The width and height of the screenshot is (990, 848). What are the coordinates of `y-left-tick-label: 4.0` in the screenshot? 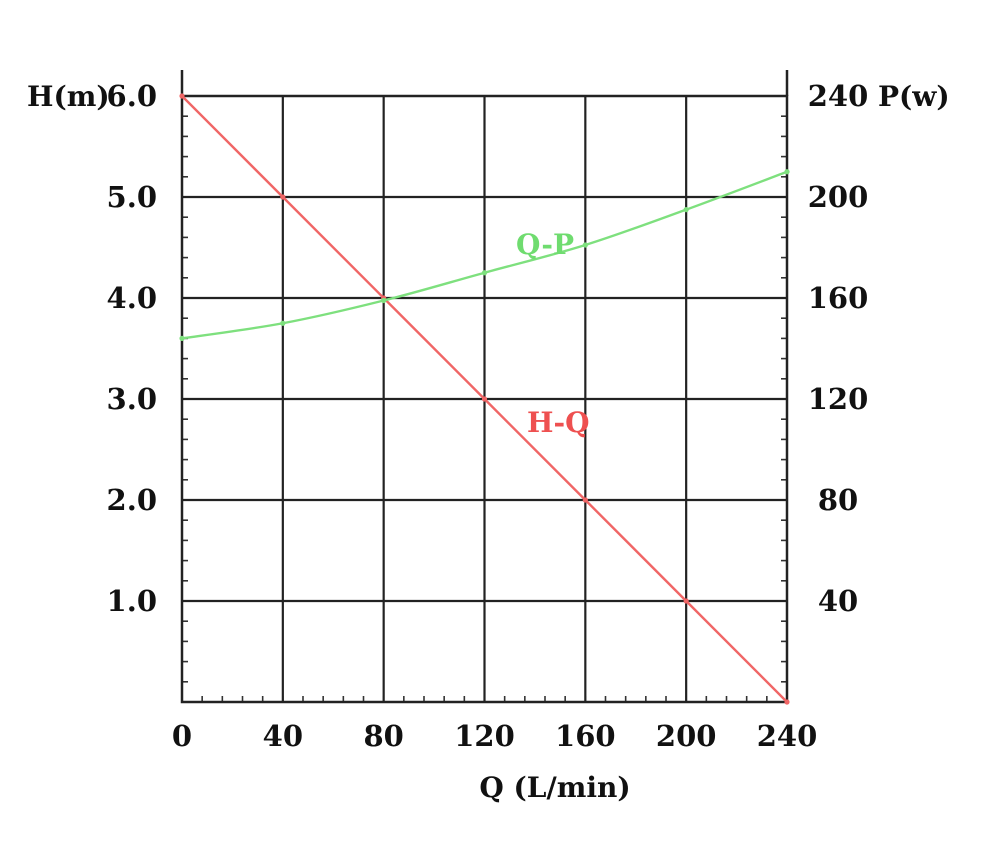 It's located at (132, 298).